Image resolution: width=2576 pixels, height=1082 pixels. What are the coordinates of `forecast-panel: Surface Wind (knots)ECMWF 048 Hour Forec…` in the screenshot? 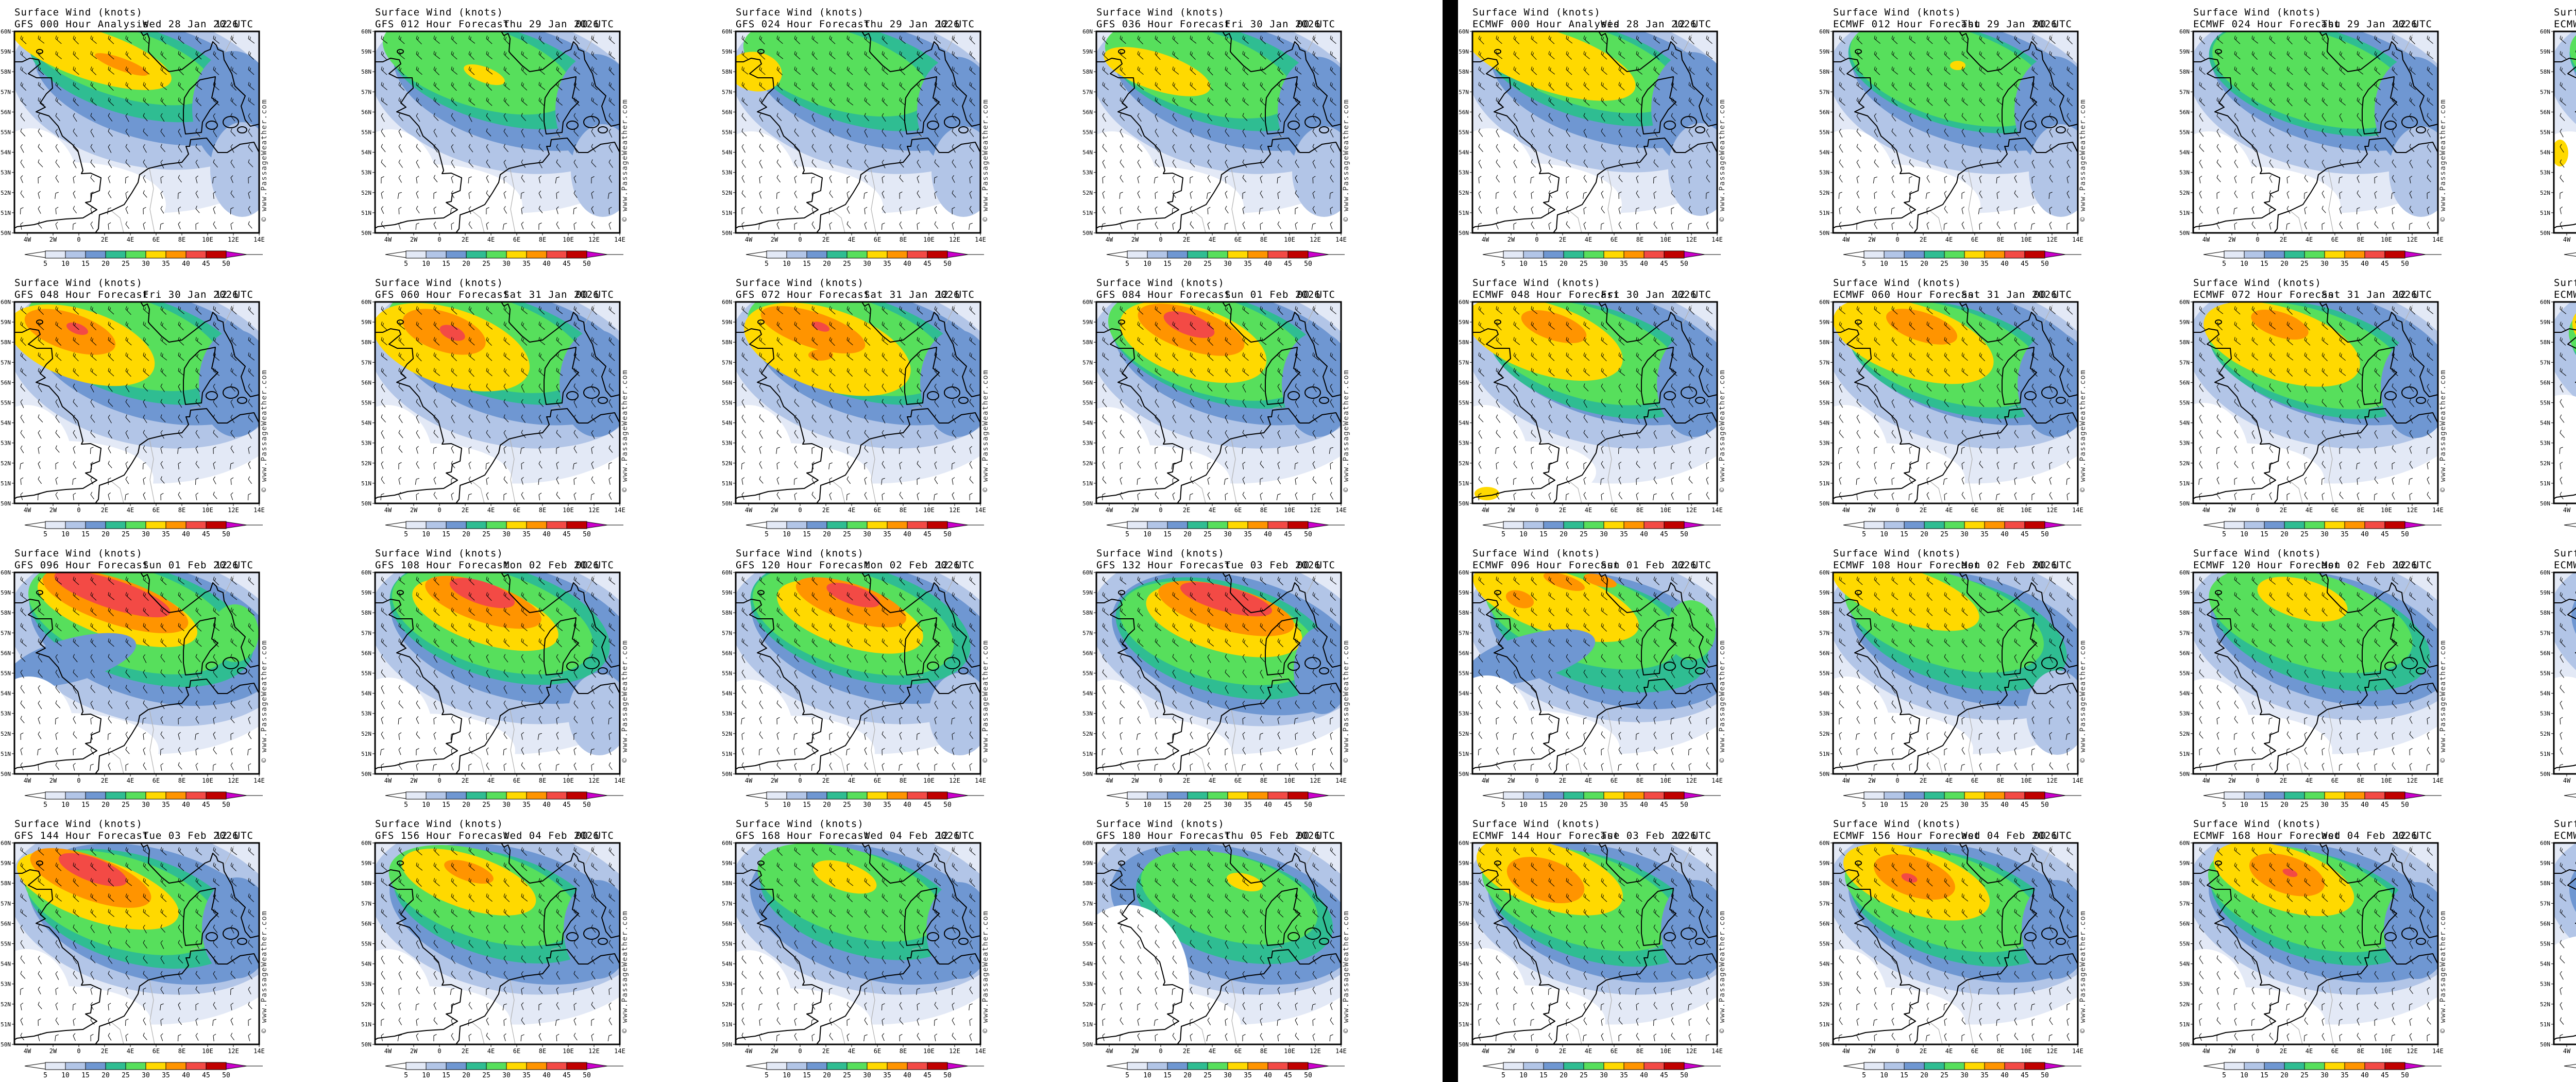 It's located at (1638, 405).